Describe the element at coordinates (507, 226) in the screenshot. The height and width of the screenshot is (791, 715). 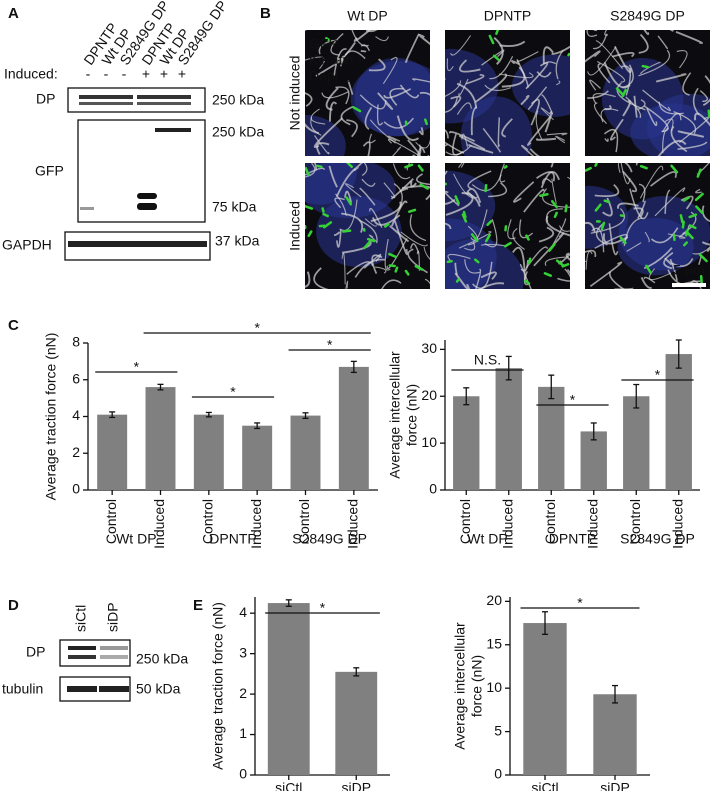
I see `micrograph-content` at that location.